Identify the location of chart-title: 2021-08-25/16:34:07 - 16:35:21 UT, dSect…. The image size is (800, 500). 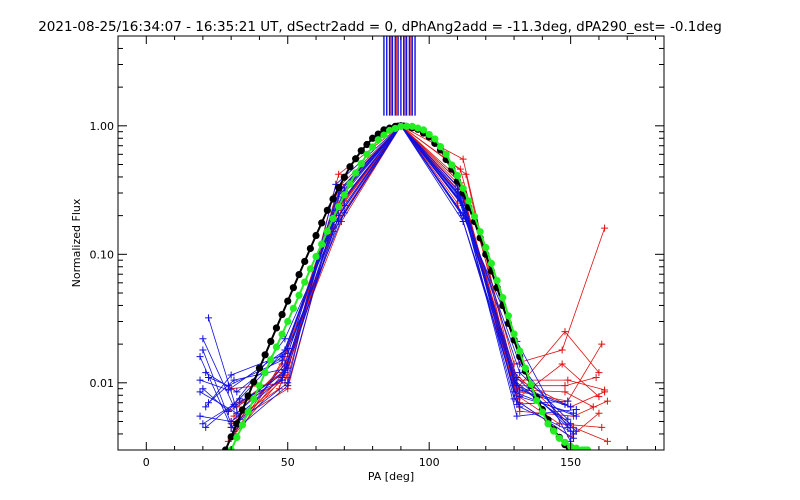
(380, 27).